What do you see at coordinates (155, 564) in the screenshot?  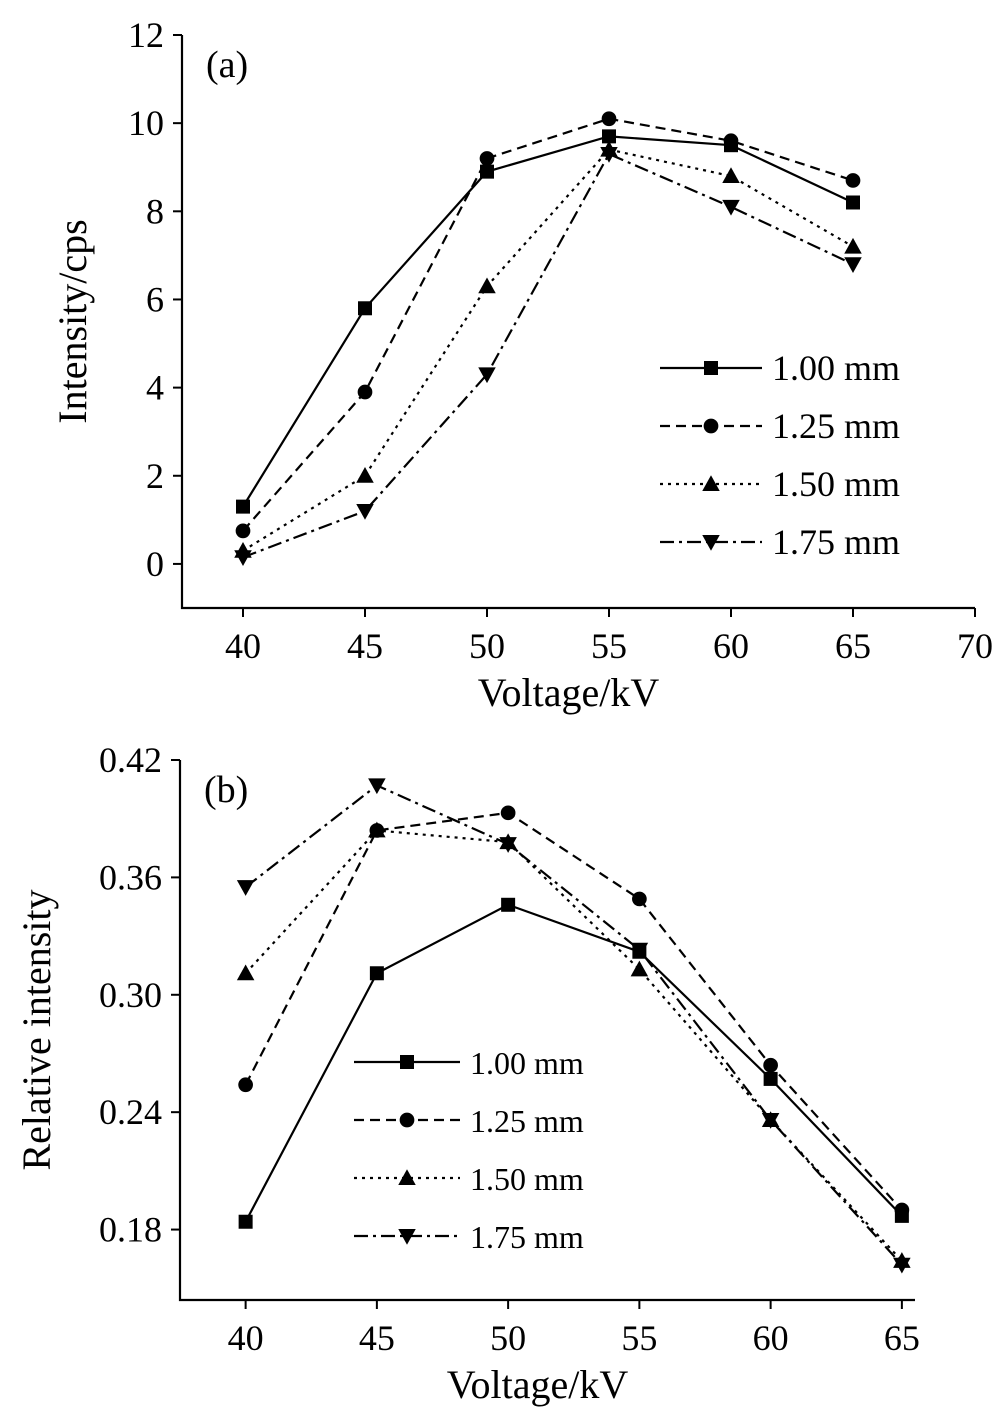 I see `y-tick-label: 0` at bounding box center [155, 564].